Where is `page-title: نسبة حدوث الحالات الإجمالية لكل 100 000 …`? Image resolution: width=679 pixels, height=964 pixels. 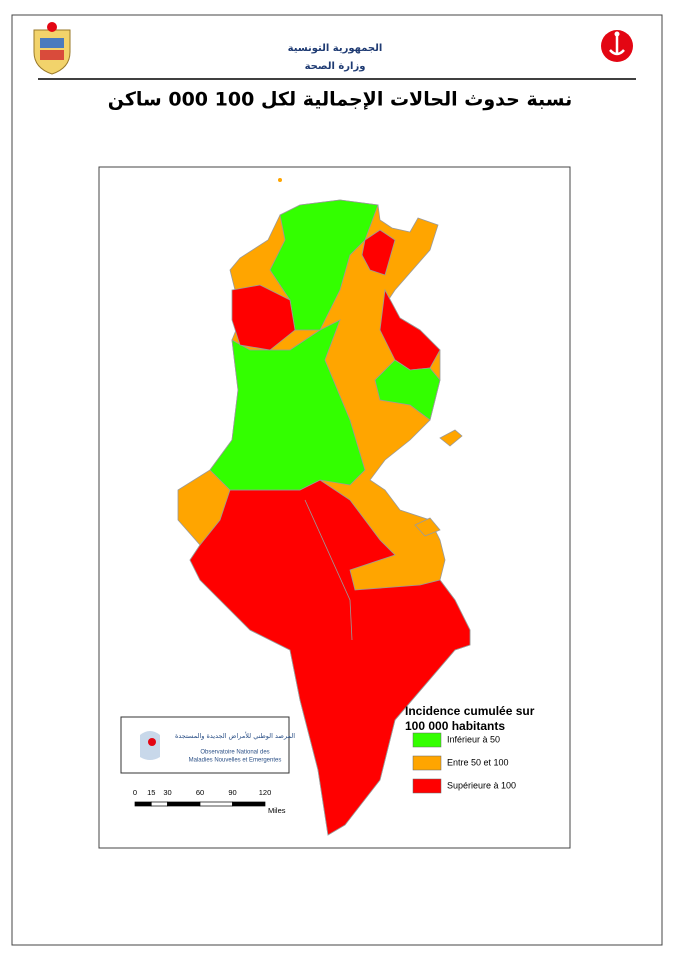
page-title: نسبة حدوث الحالات الإجمالية لكل 100 000 … is located at coordinates (340, 100).